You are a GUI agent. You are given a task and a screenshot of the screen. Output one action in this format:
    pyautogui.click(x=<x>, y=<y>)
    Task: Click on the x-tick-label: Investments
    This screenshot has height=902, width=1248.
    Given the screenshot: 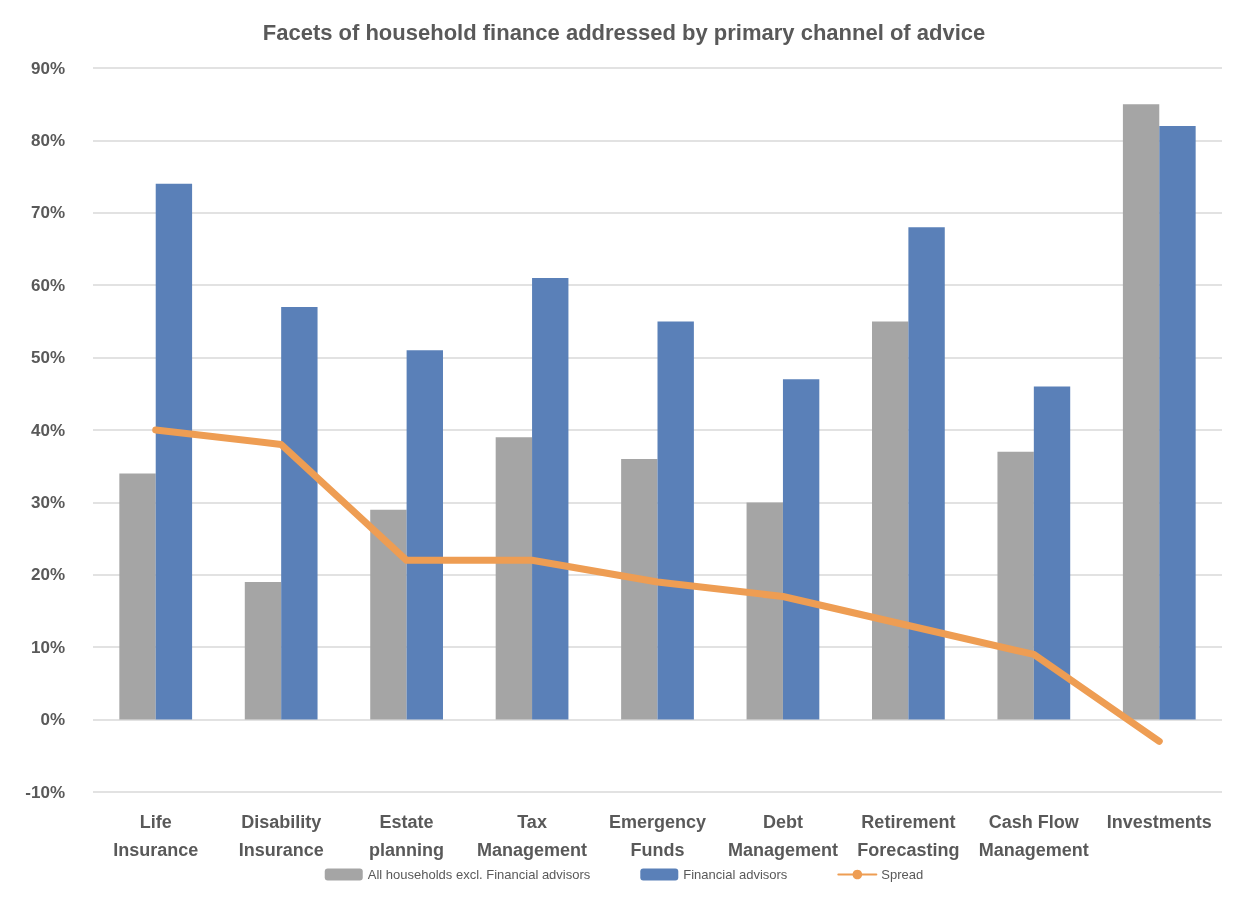 What is the action you would take?
    pyautogui.click(x=1159, y=822)
    